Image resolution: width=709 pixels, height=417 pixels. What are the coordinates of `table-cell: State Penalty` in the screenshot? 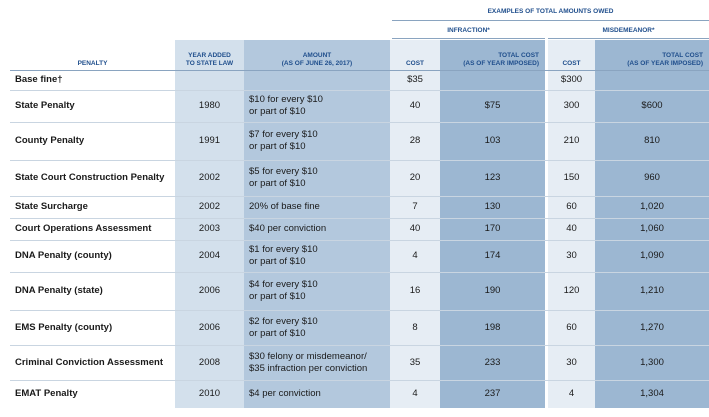 It's located at (92, 106).